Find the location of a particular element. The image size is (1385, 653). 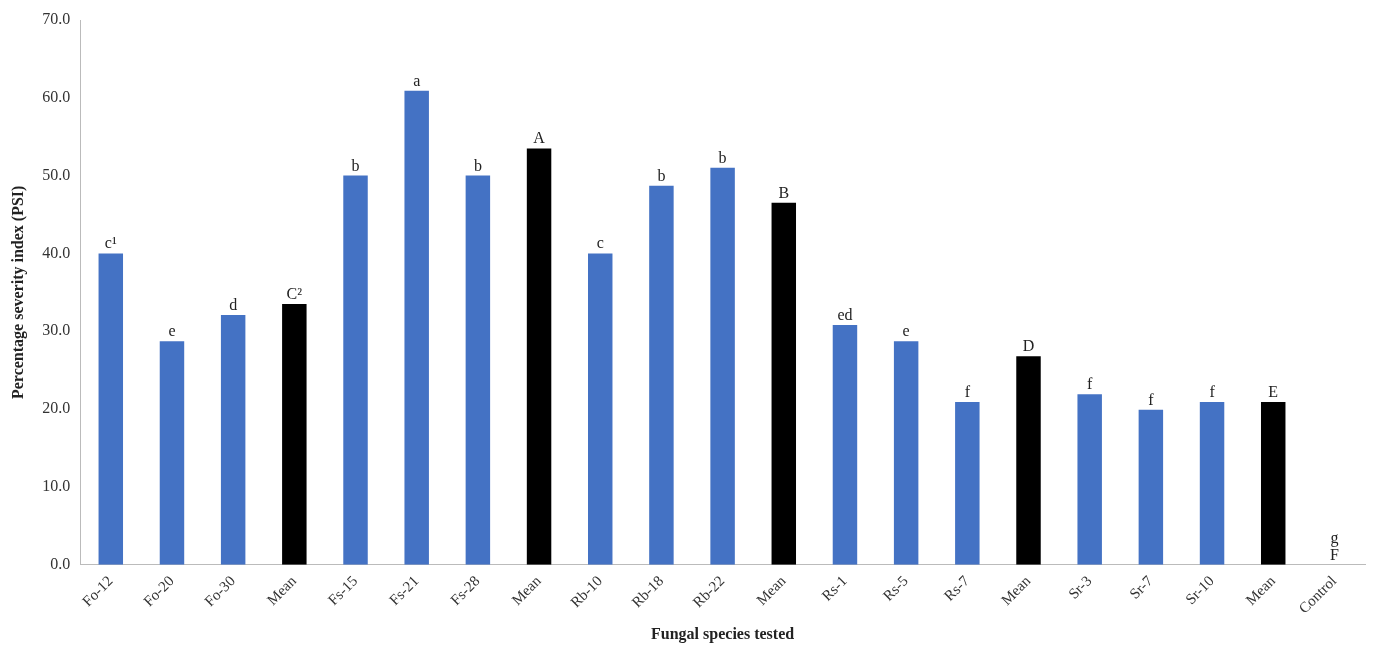

data-label: A is located at coordinates (539, 138).